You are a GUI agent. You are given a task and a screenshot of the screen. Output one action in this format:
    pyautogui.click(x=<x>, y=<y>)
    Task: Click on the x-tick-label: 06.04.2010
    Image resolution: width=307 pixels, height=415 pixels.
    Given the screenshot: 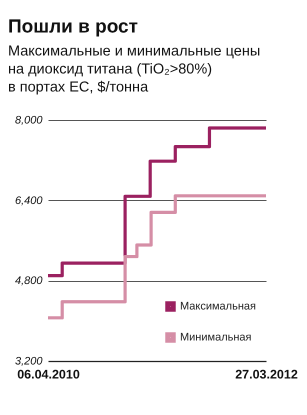 What is the action you would take?
    pyautogui.click(x=48, y=375)
    